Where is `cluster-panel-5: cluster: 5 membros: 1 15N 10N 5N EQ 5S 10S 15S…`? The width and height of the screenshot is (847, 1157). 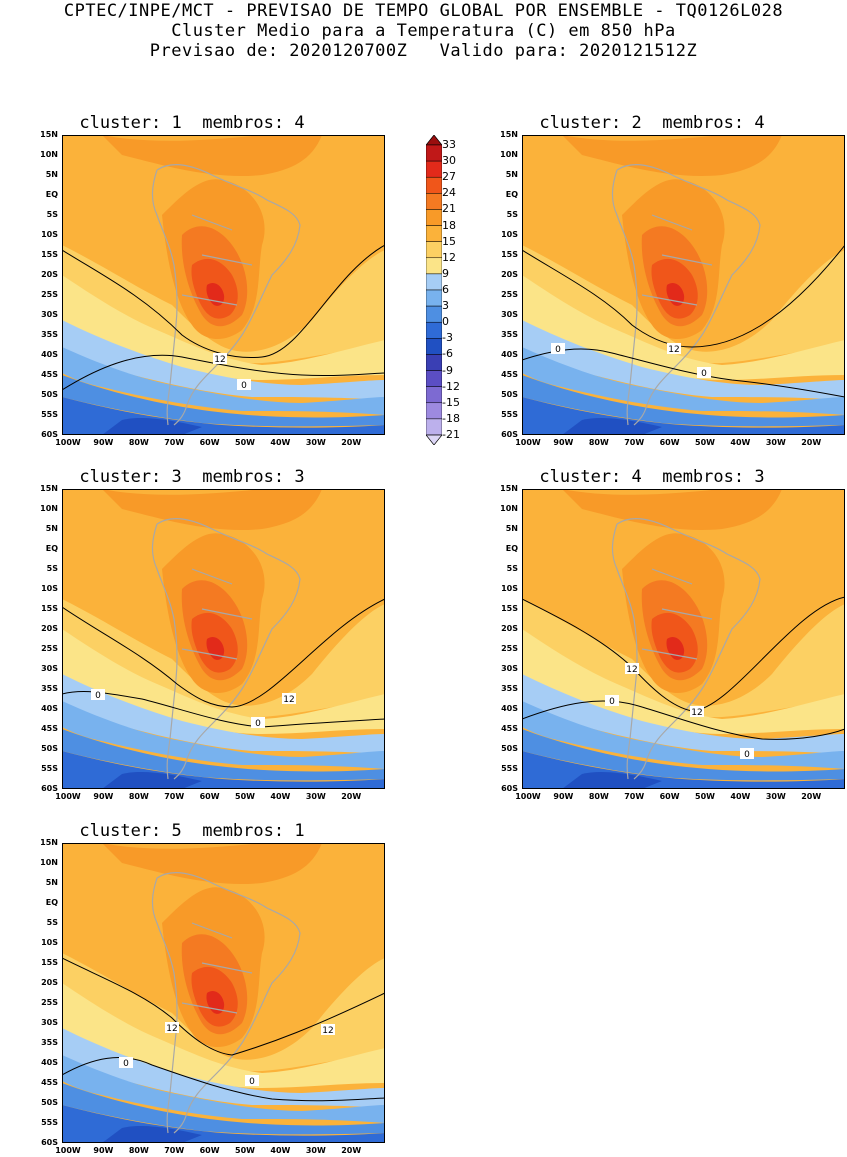
cluster-panel-5: cluster: 5 membros: 1 15N 10N 5N EQ 5S 10S 15S… is located at coordinates (206, 988).